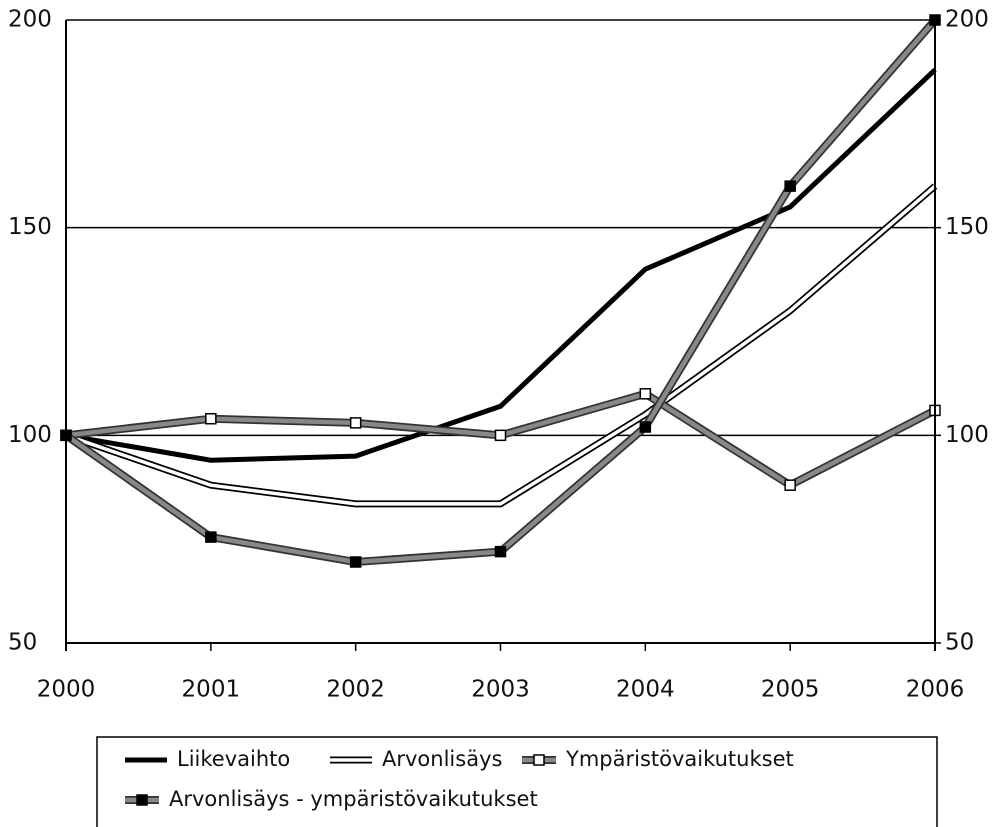  Describe the element at coordinates (967, 20) in the screenshot. I see `y2-tick-label: 200` at that location.